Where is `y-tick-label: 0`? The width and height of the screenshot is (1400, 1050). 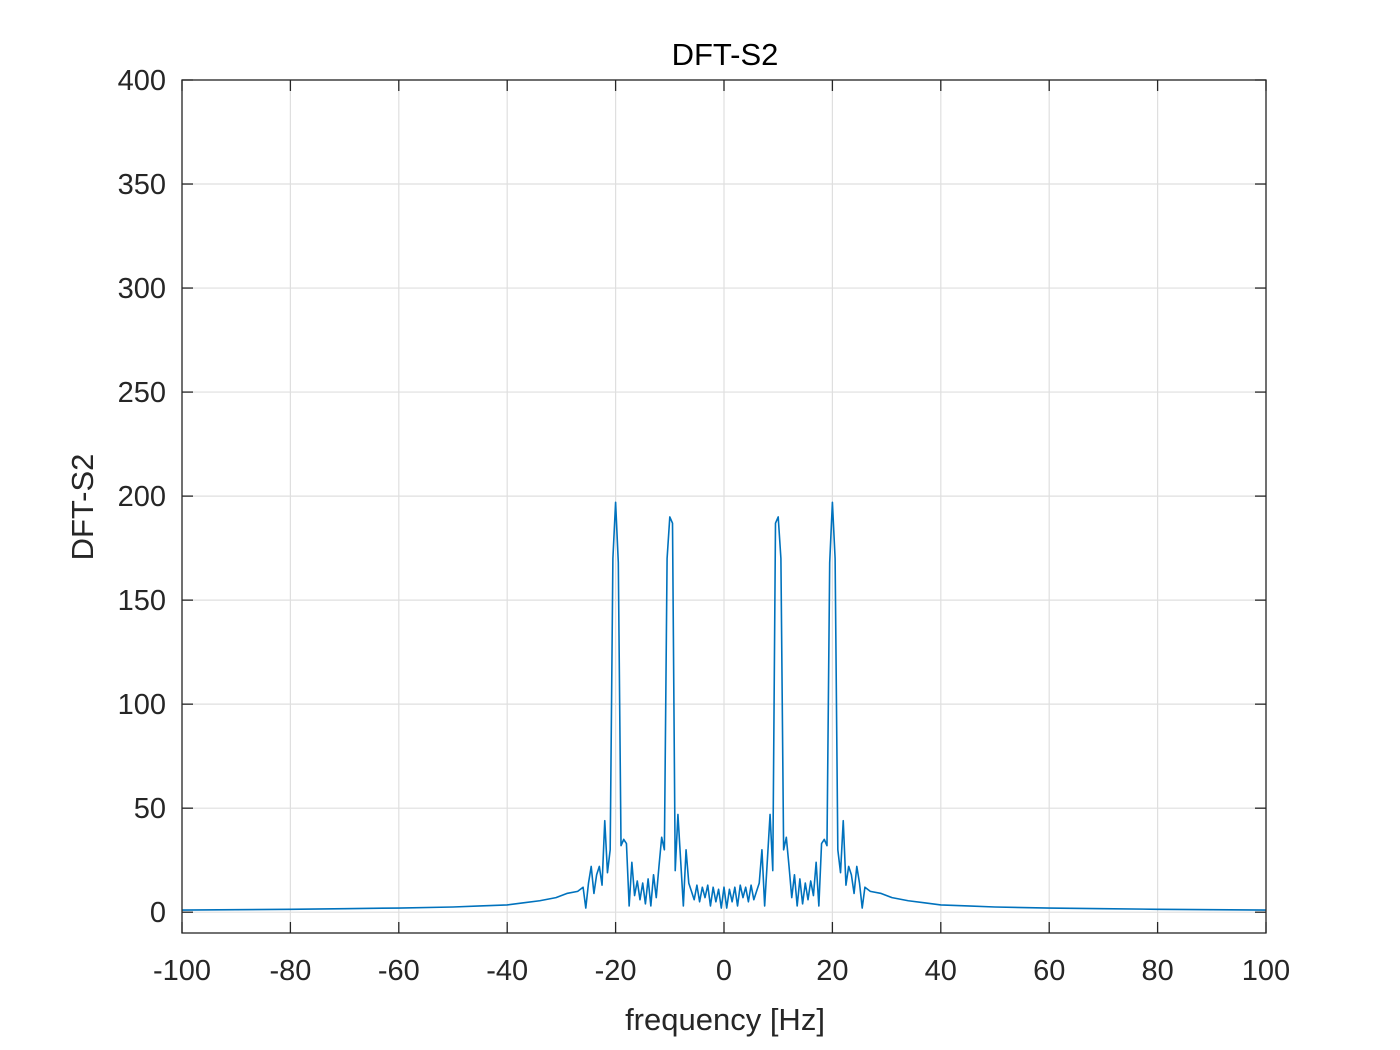 y-tick-label: 0 is located at coordinates (158, 913).